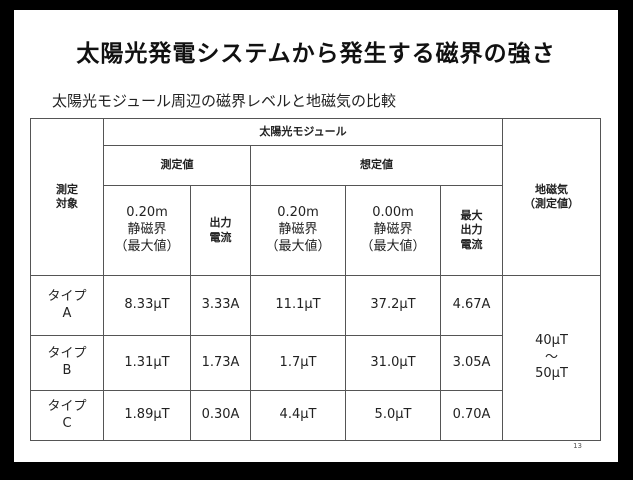 The width and height of the screenshot is (633, 480). I want to click on table-row: タイプ C 1.89μT 0.30A 4.4μT 5.0μT 0.70A, so click(315, 415).